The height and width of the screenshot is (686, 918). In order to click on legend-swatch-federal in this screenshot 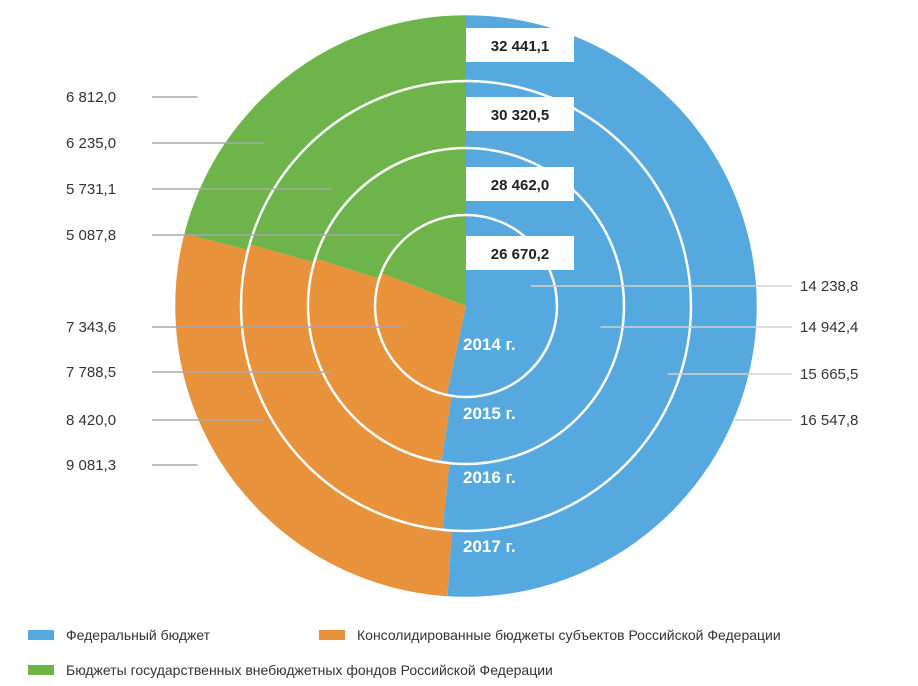, I will do `click(41, 635)`.